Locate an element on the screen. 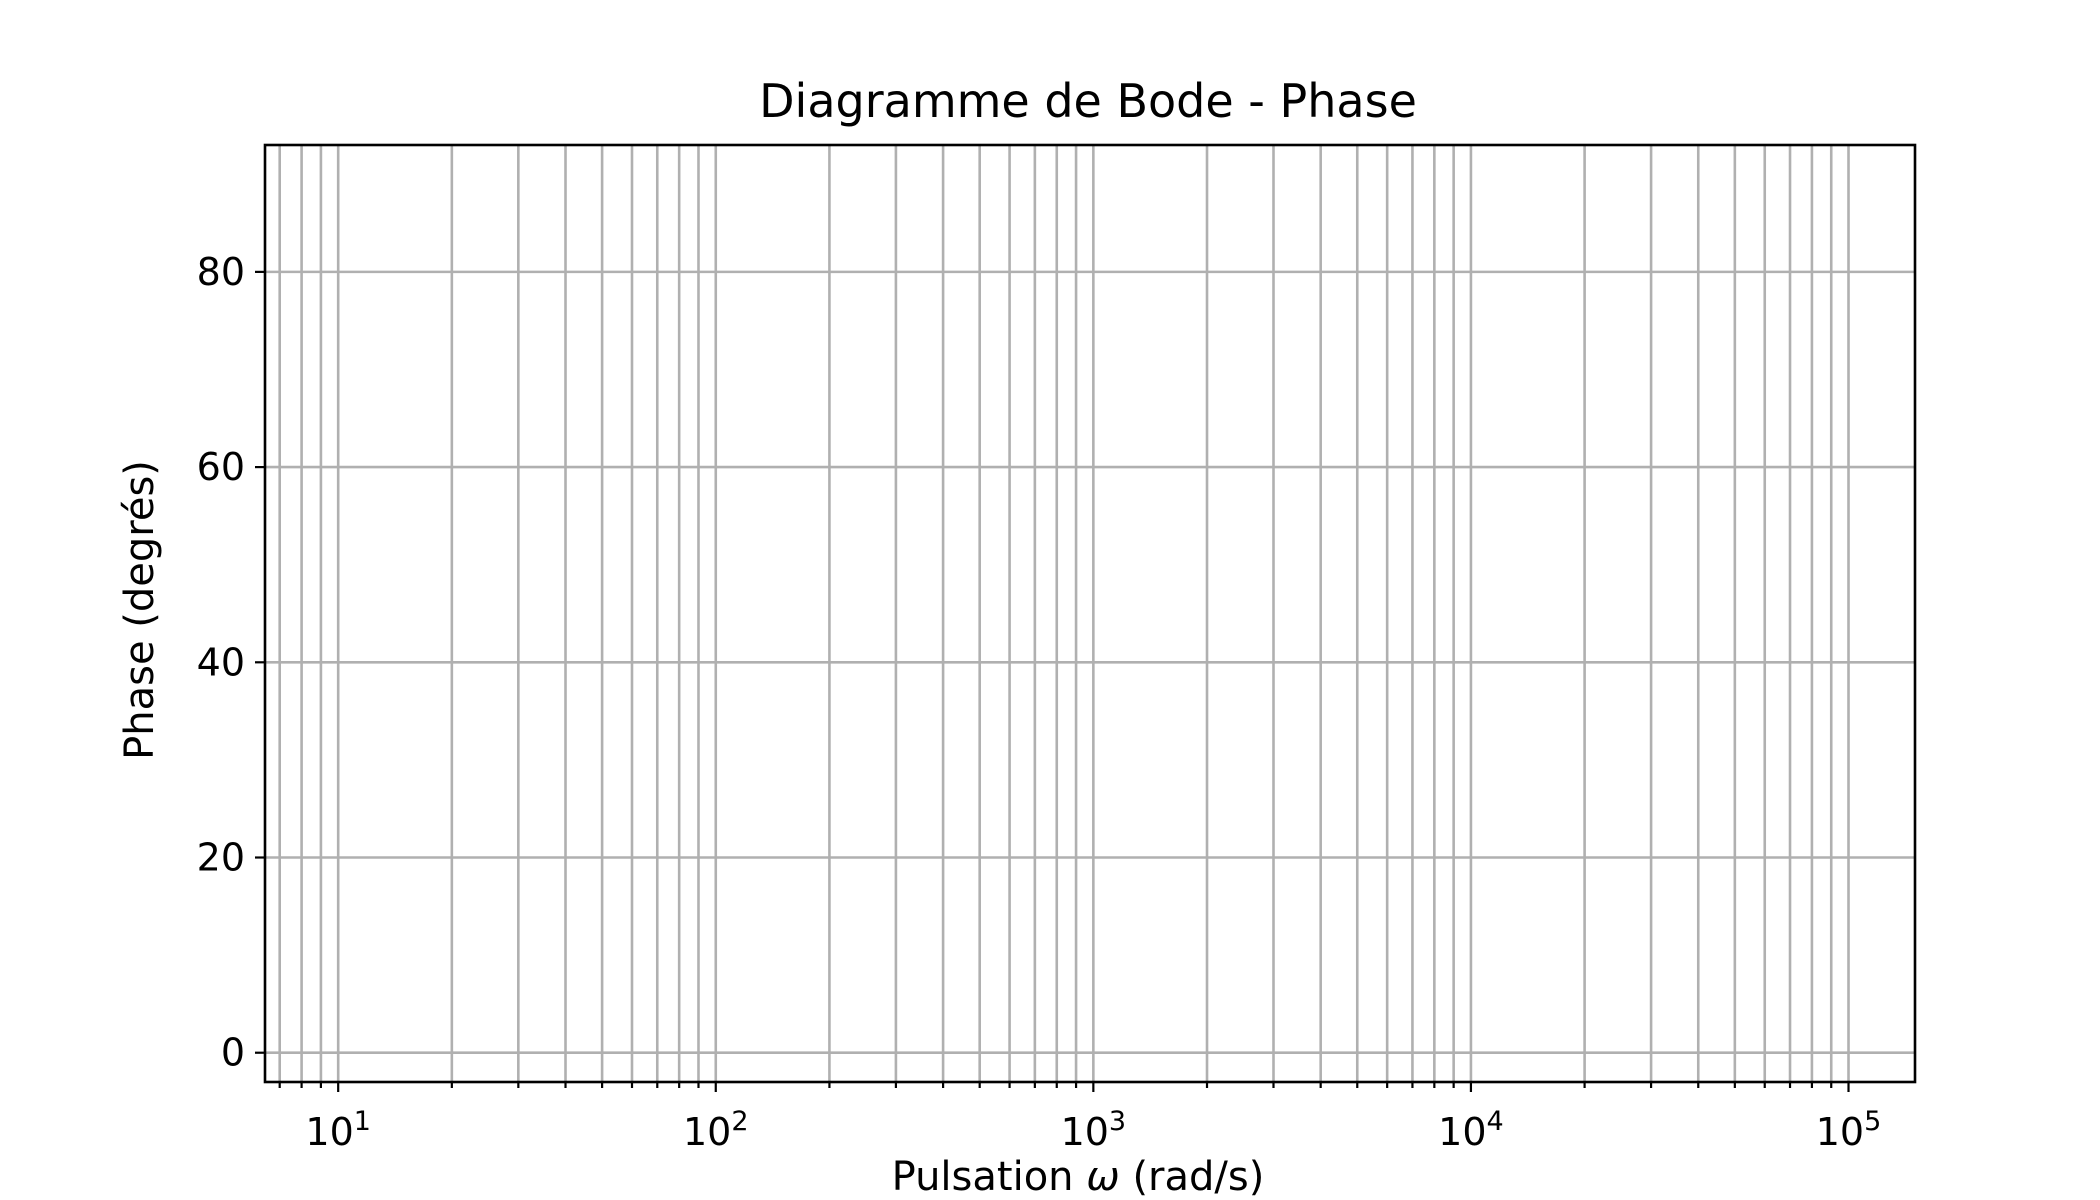 This screenshot has width=2100, height=1200. x-axis-label: Pulsation ω (rad/s) is located at coordinates (1078, 1177).